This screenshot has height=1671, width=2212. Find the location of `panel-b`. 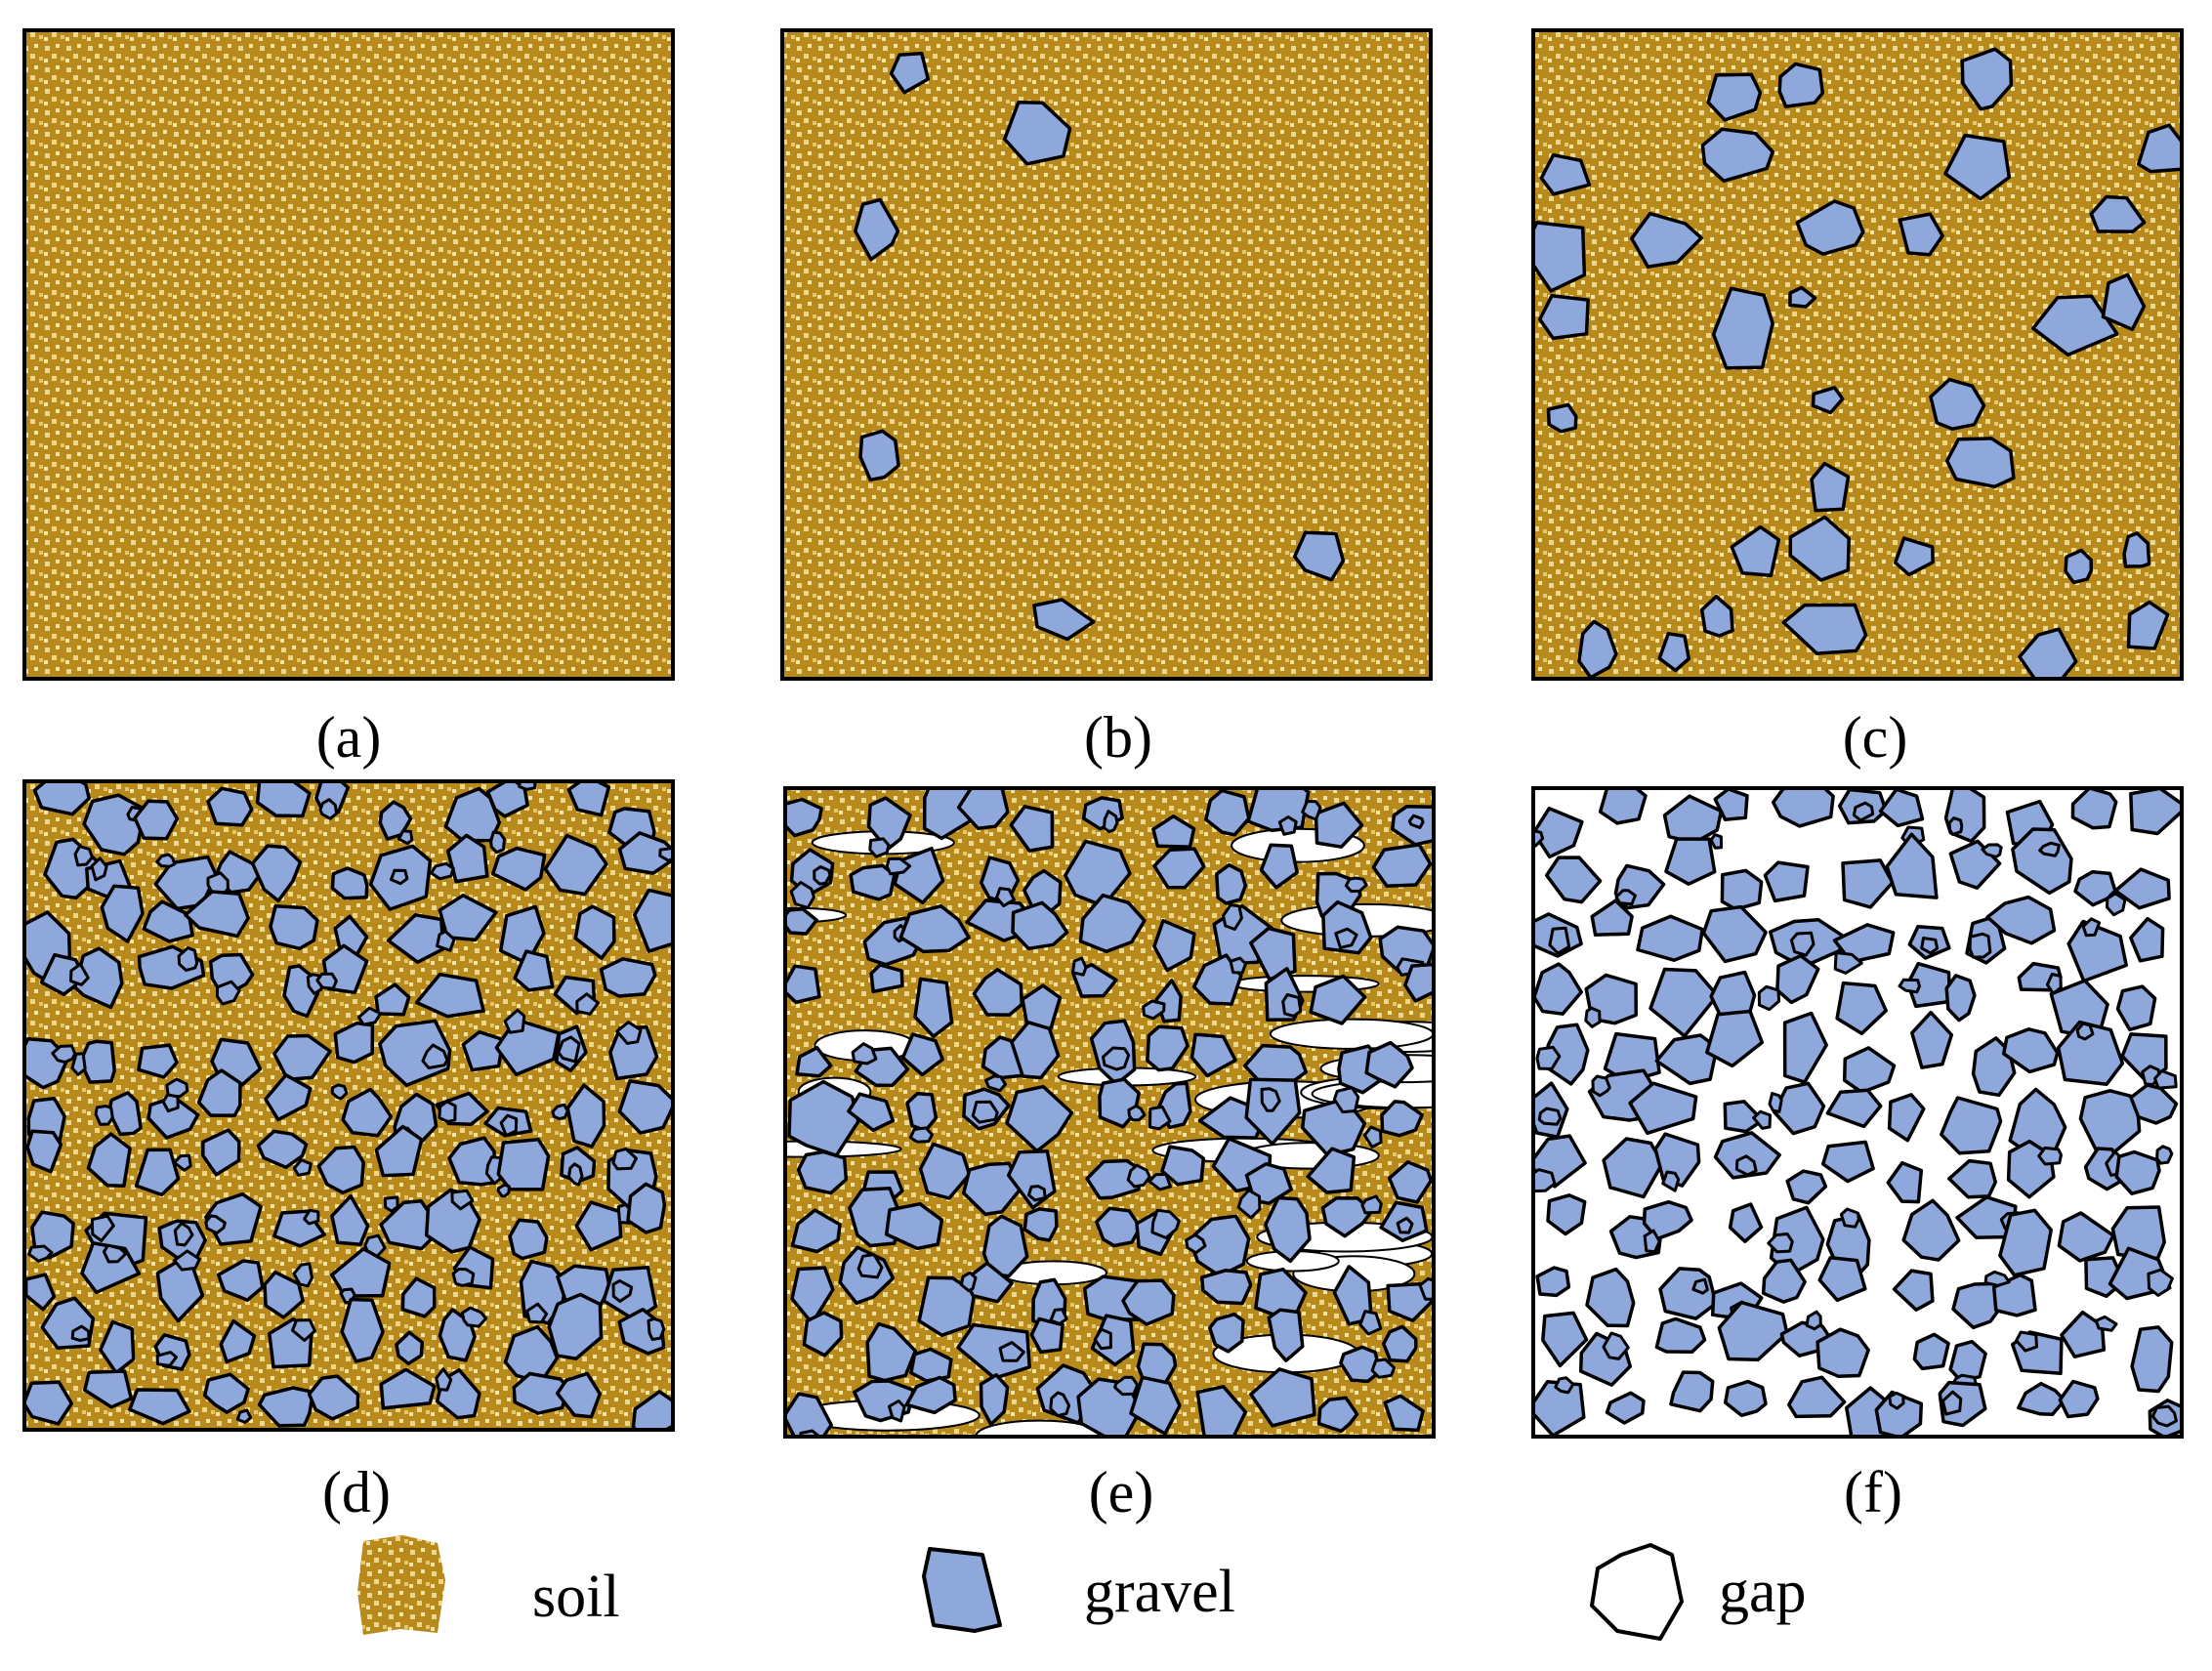

panel-b is located at coordinates (1106, 354).